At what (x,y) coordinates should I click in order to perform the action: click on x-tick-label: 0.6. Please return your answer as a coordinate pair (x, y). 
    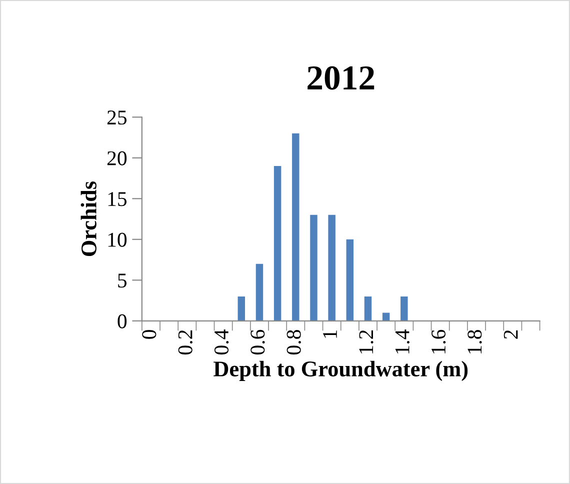
    Looking at the image, I should click on (257, 342).